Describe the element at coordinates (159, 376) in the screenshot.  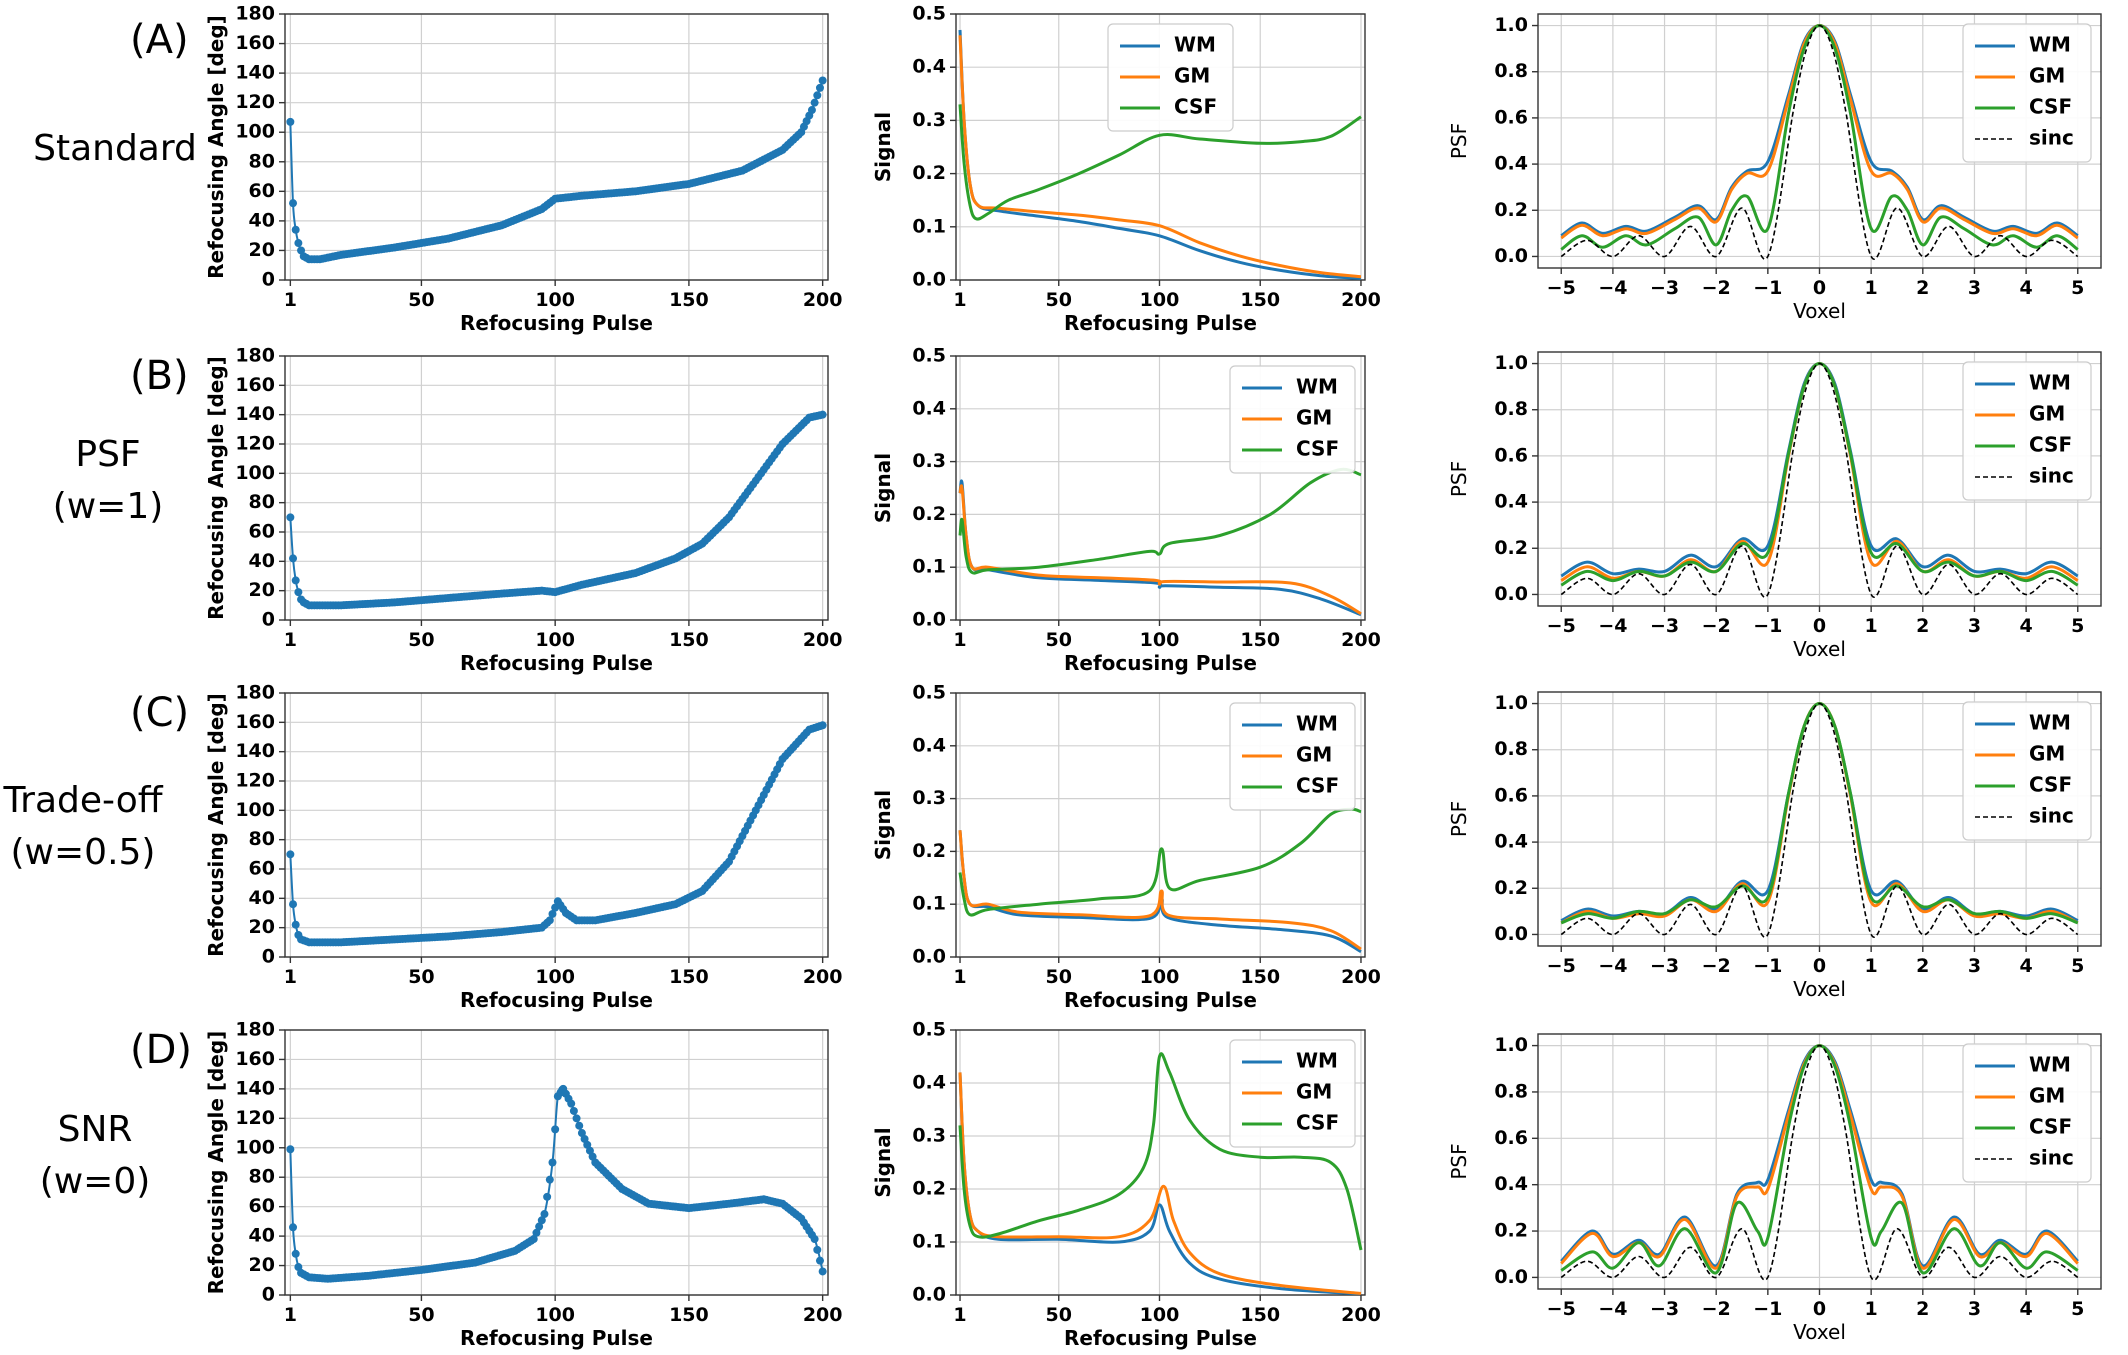
I see `panel-letter: (B)` at that location.